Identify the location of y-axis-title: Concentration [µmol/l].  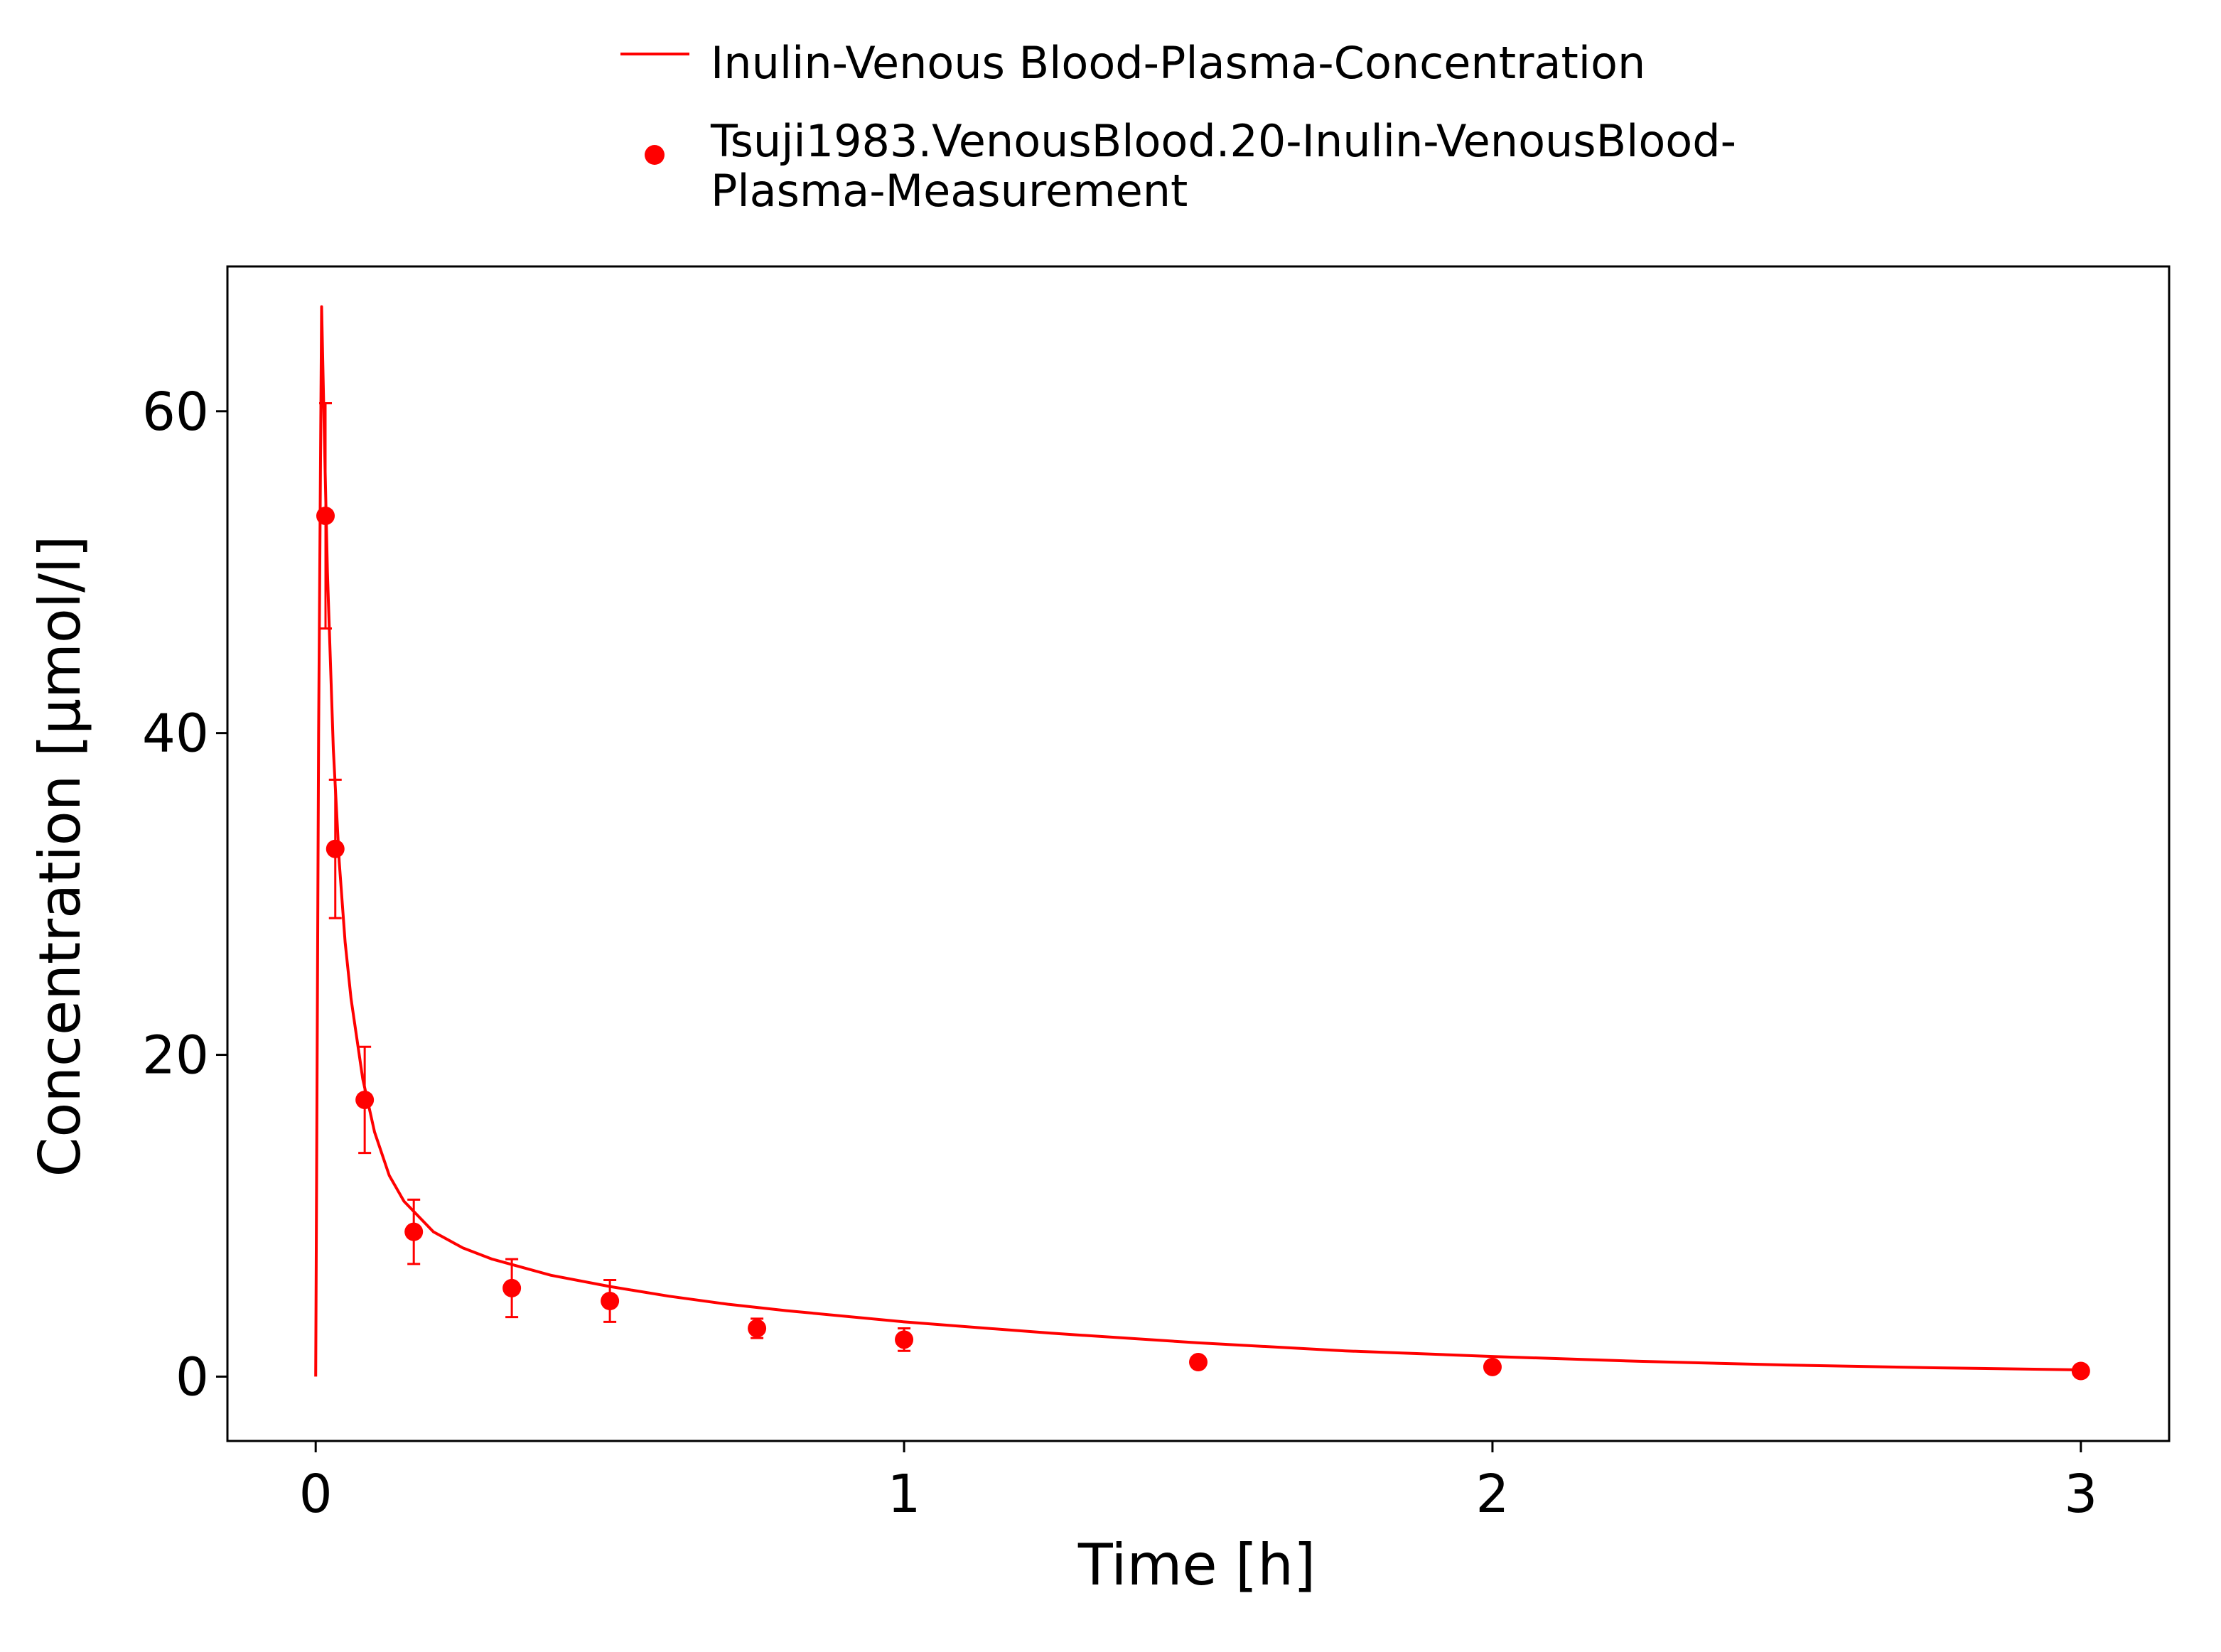
(60, 856).